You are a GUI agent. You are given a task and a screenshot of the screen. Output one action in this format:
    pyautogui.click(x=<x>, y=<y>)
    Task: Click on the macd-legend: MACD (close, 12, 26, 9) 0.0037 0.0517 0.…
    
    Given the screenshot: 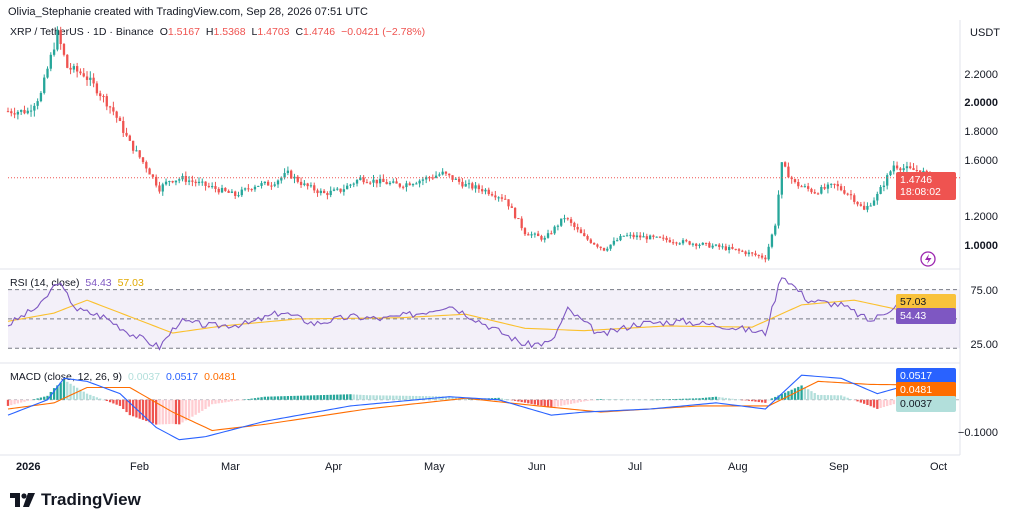 What is the action you would take?
    pyautogui.click(x=124, y=377)
    